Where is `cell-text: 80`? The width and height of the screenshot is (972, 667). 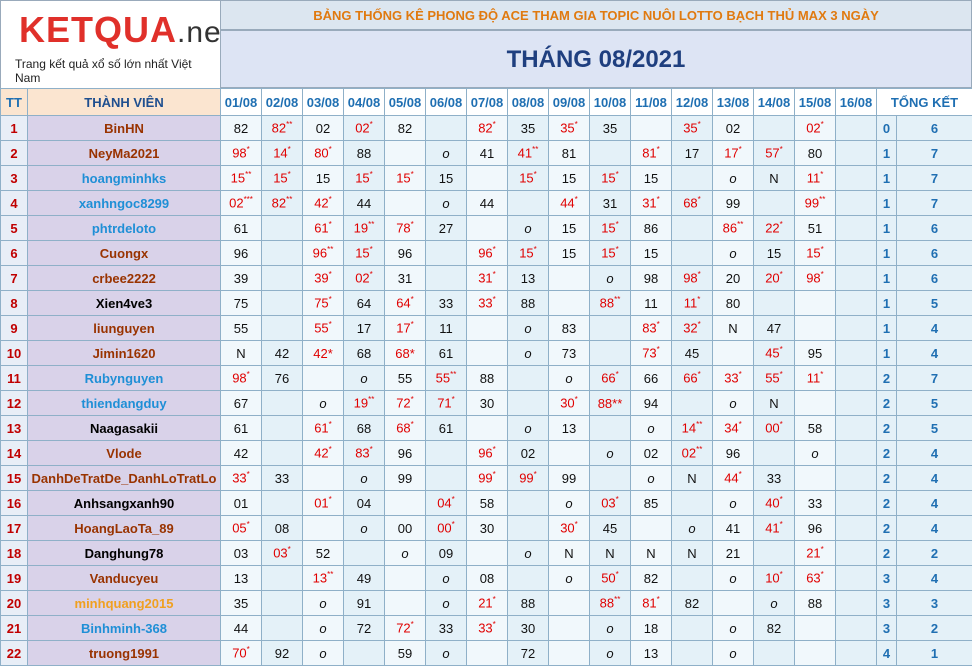 cell-text: 80 is located at coordinates (733, 303).